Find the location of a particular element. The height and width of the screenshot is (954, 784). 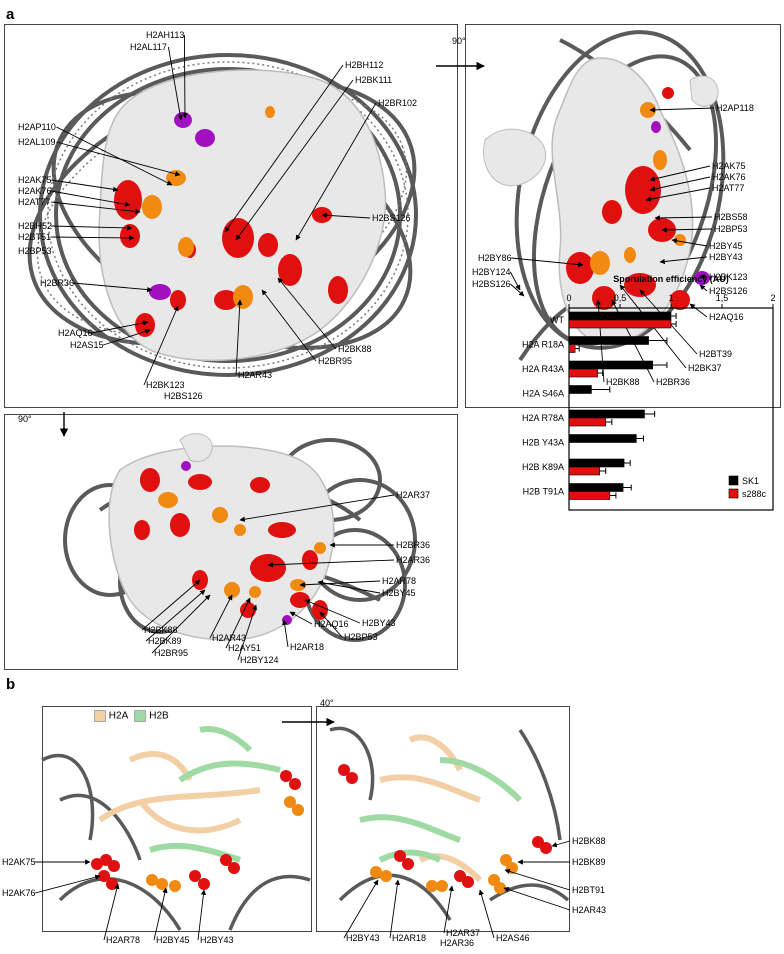

x-tick-label: 1,5 is located at coordinates (722, 298).